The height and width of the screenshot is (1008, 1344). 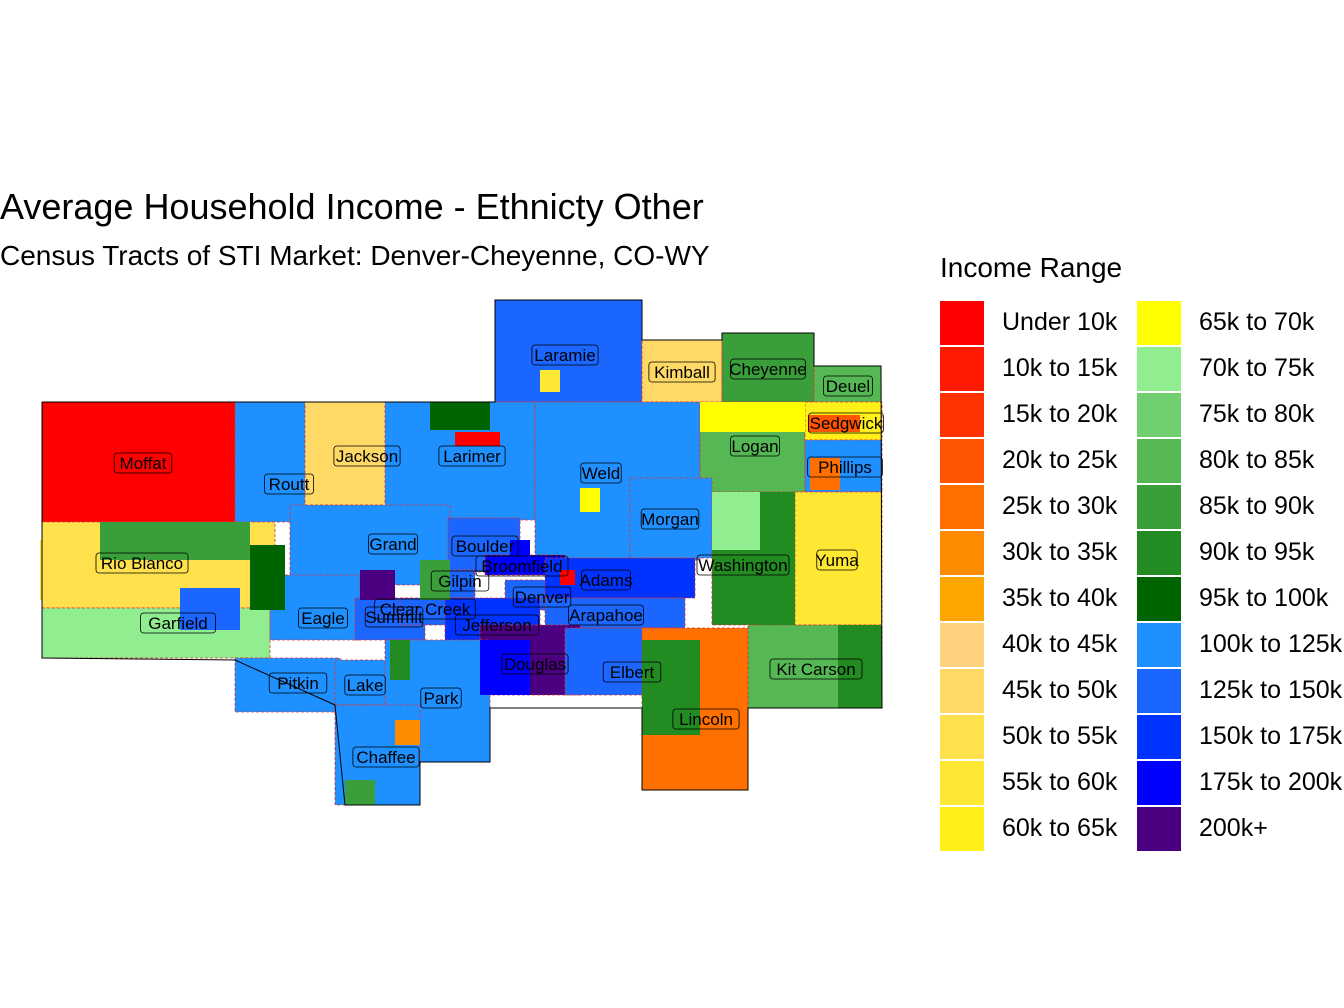 What do you see at coordinates (670, 519) in the screenshot?
I see `county-name: Morgan` at bounding box center [670, 519].